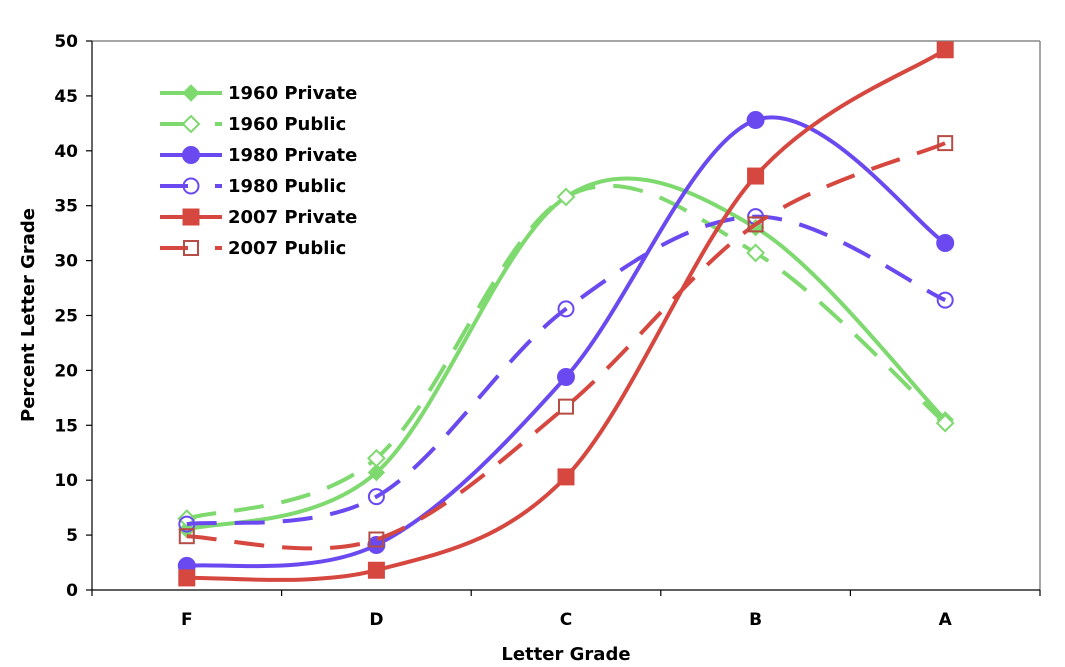 Image resolution: width=1065 pixels, height=667 pixels. I want to click on legend-item: 1960 Public, so click(253, 124).